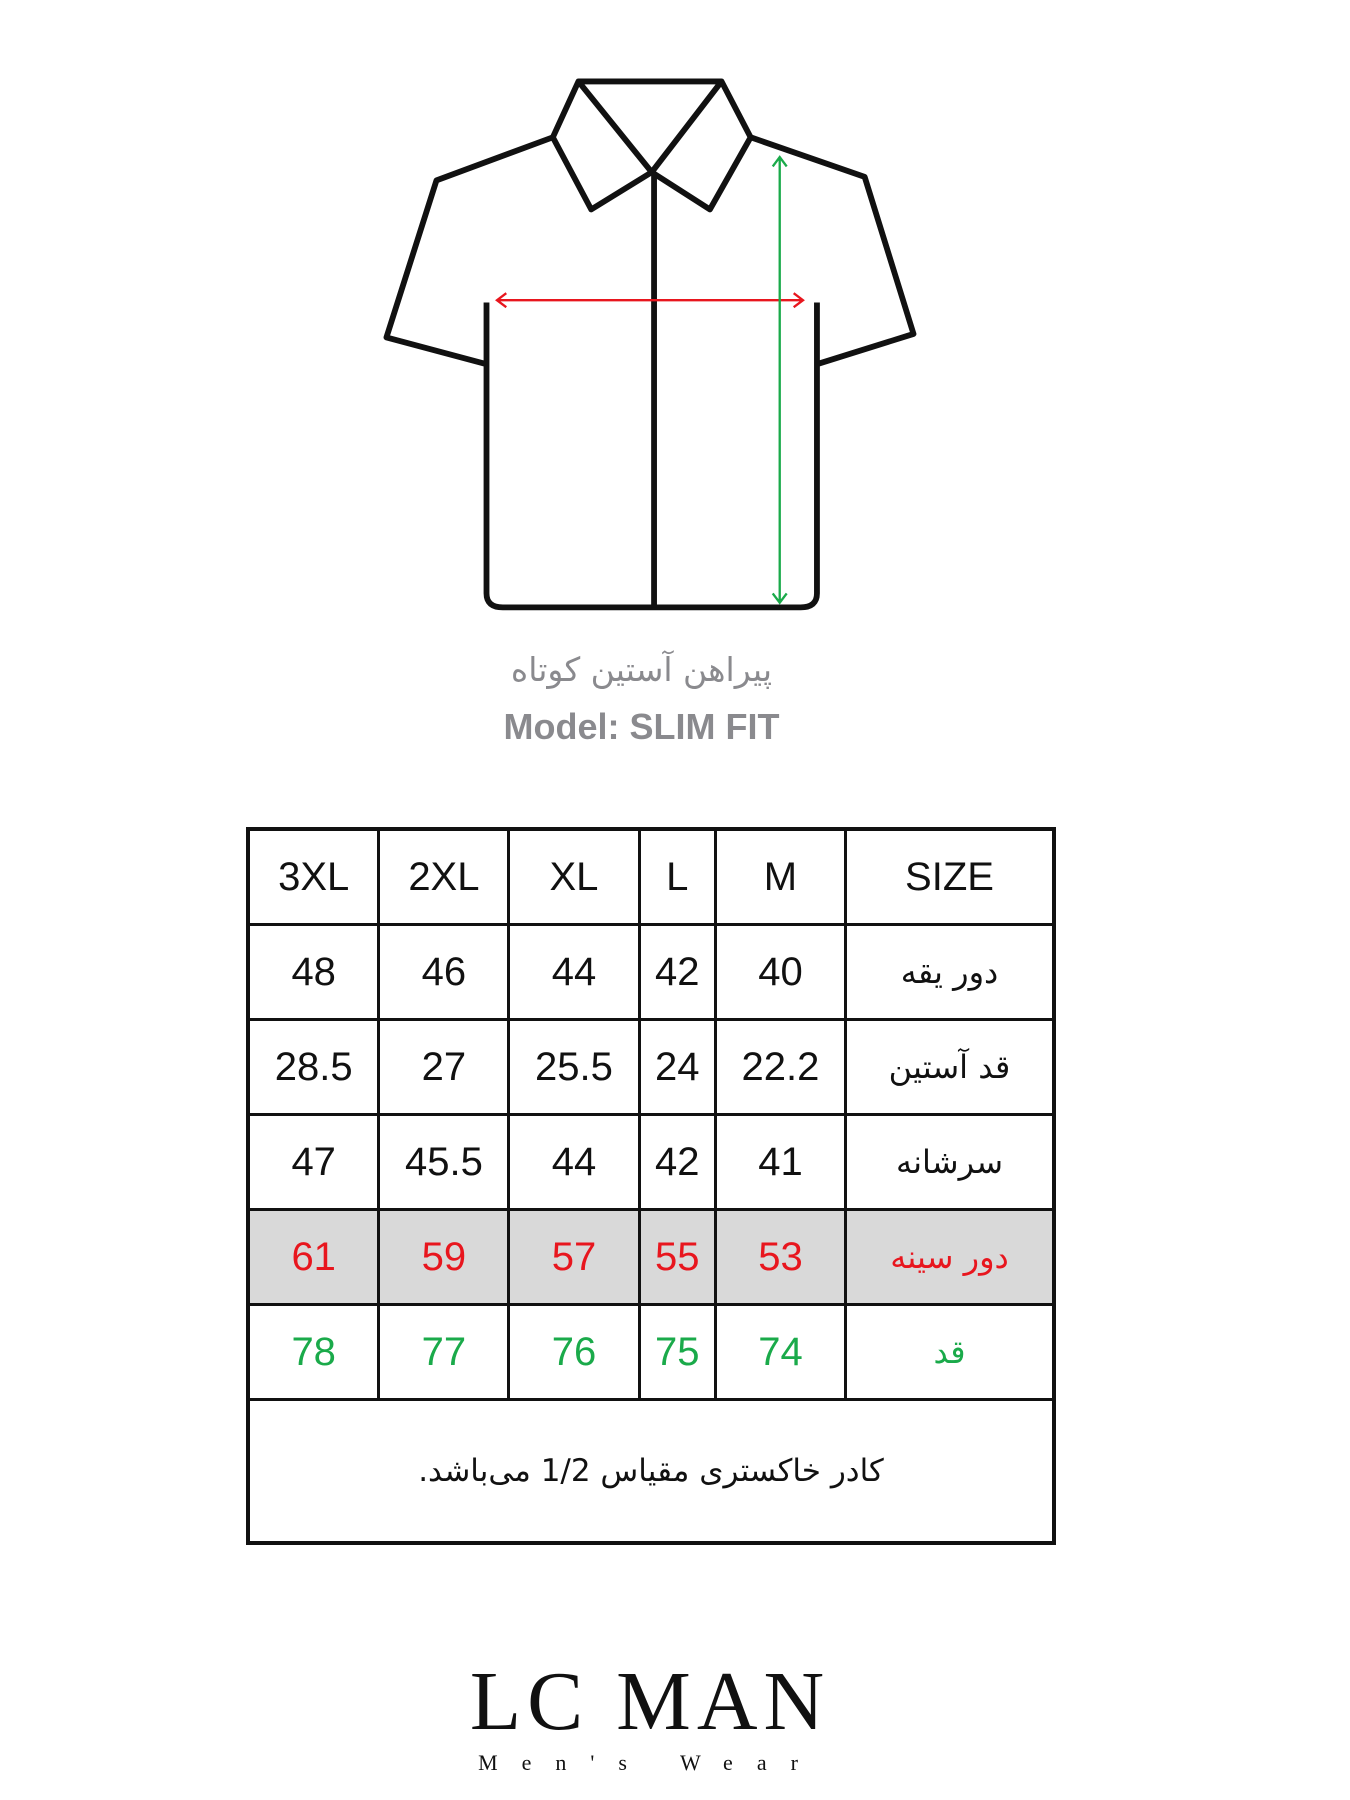 Image resolution: width=1350 pixels, height=1800 pixels. Describe the element at coordinates (950, 1067) in the screenshot. I see `row-label: قد آستین` at that location.